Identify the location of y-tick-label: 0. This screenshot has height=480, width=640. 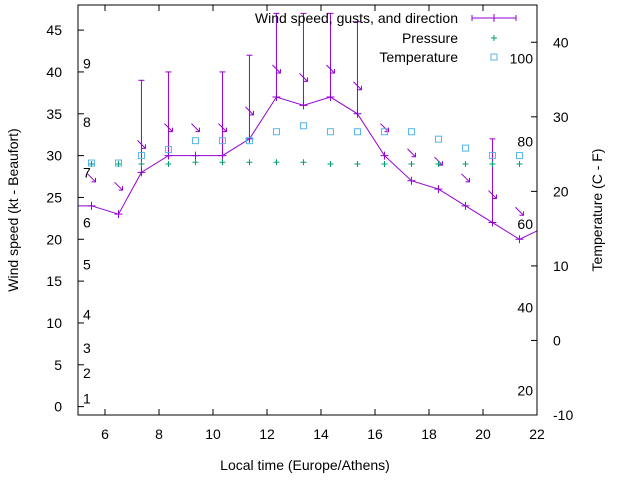
(58, 407).